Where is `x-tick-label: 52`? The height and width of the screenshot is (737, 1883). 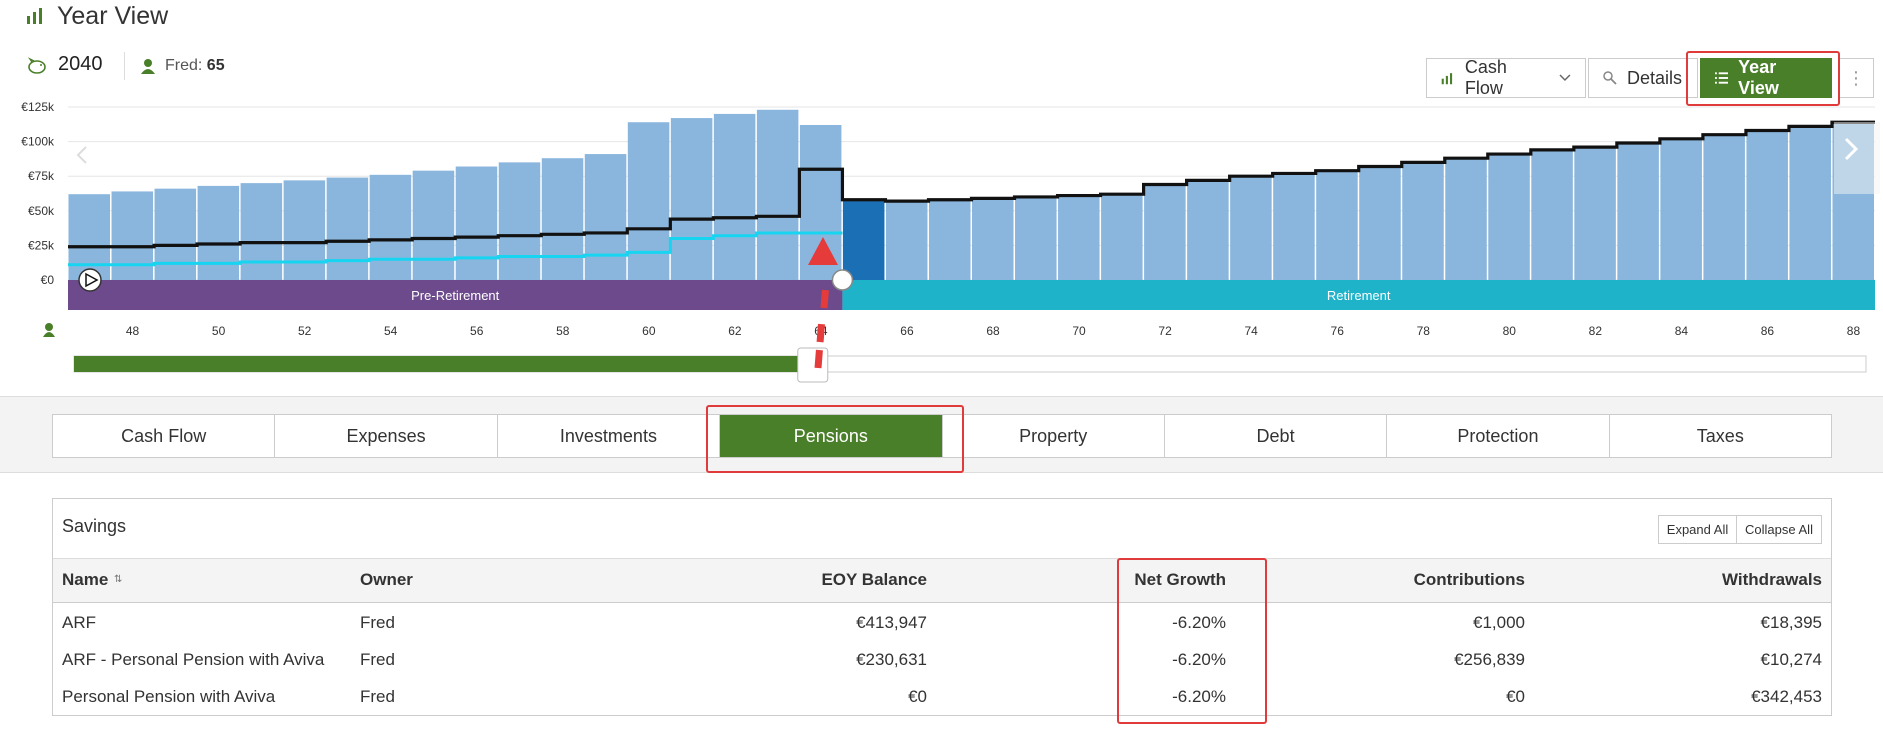 x-tick-label: 52 is located at coordinates (305, 331).